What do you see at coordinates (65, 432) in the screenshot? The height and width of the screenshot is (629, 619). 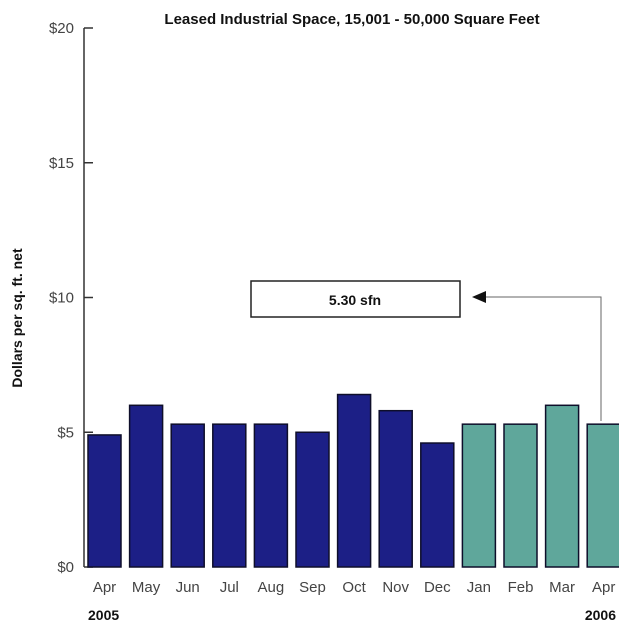 I see `y-tick-label: $5` at bounding box center [65, 432].